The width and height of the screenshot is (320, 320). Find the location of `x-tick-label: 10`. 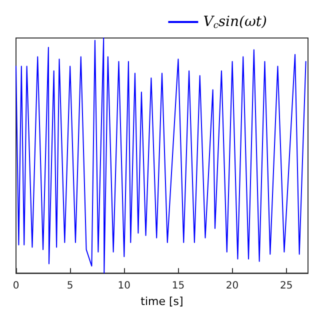

x-tick-label: 10 is located at coordinates (124, 286).